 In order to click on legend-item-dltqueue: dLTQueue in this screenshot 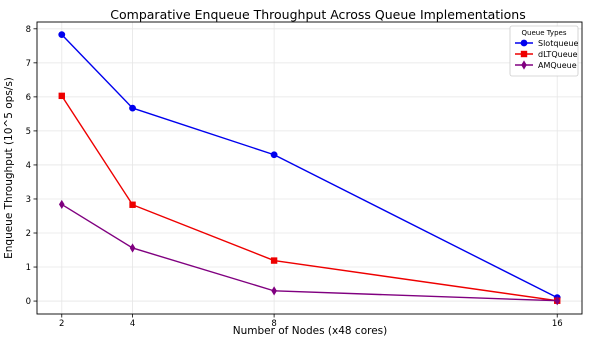, I will do `click(546, 54)`.